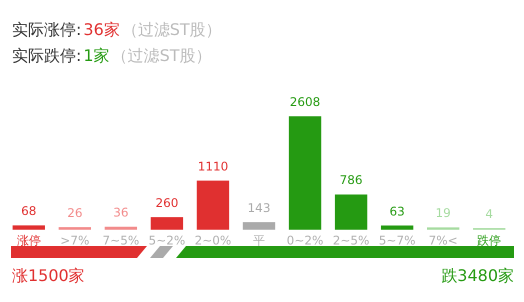 This screenshot has height=302, width=524. Describe the element at coordinates (397, 211) in the screenshot. I see `data-label: 63` at that location.